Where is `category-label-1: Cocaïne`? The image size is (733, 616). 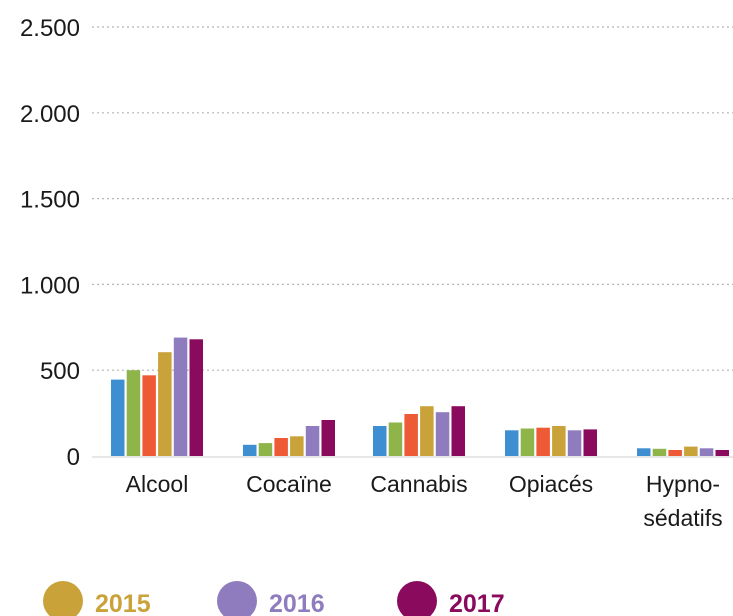 category-label-1: Cocaïne is located at coordinates (289, 484).